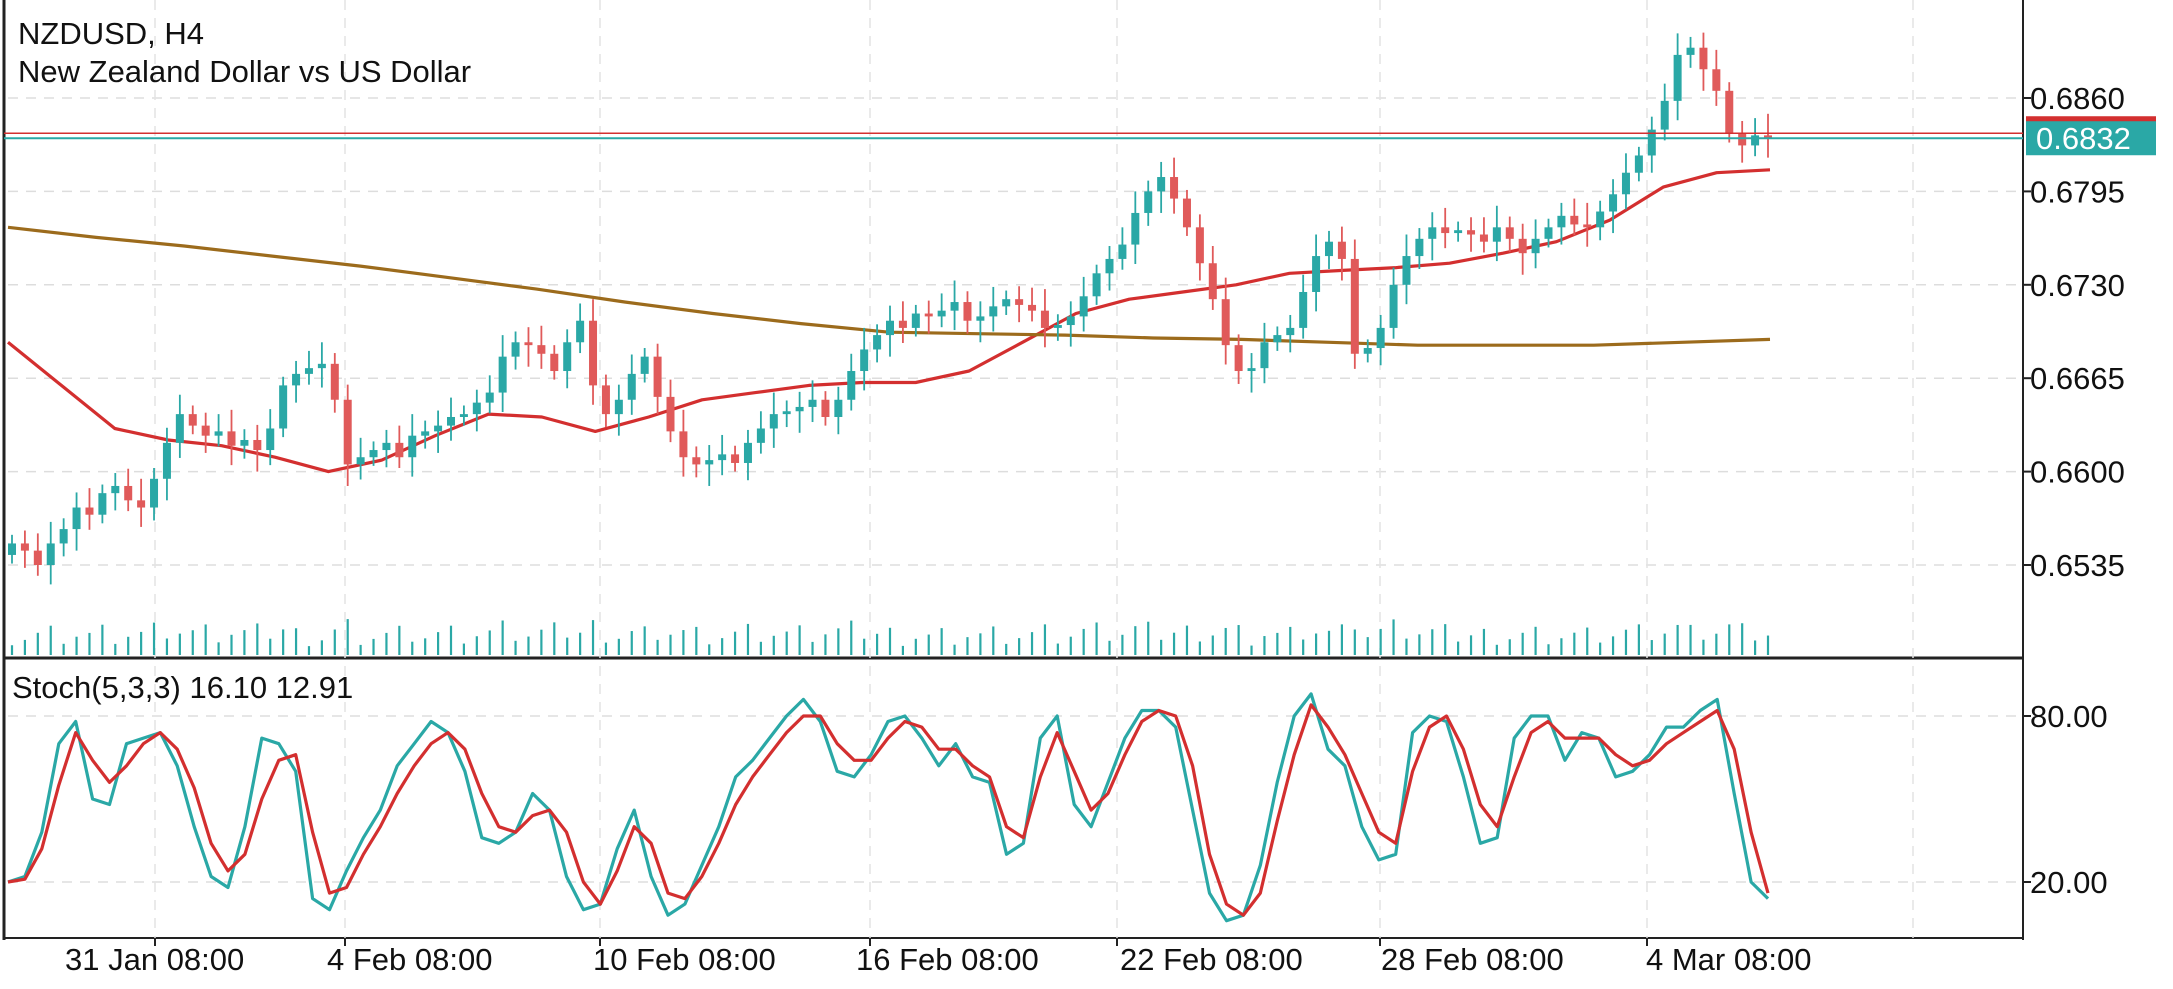  I want to click on current-price-tag, so click(2091, 138).